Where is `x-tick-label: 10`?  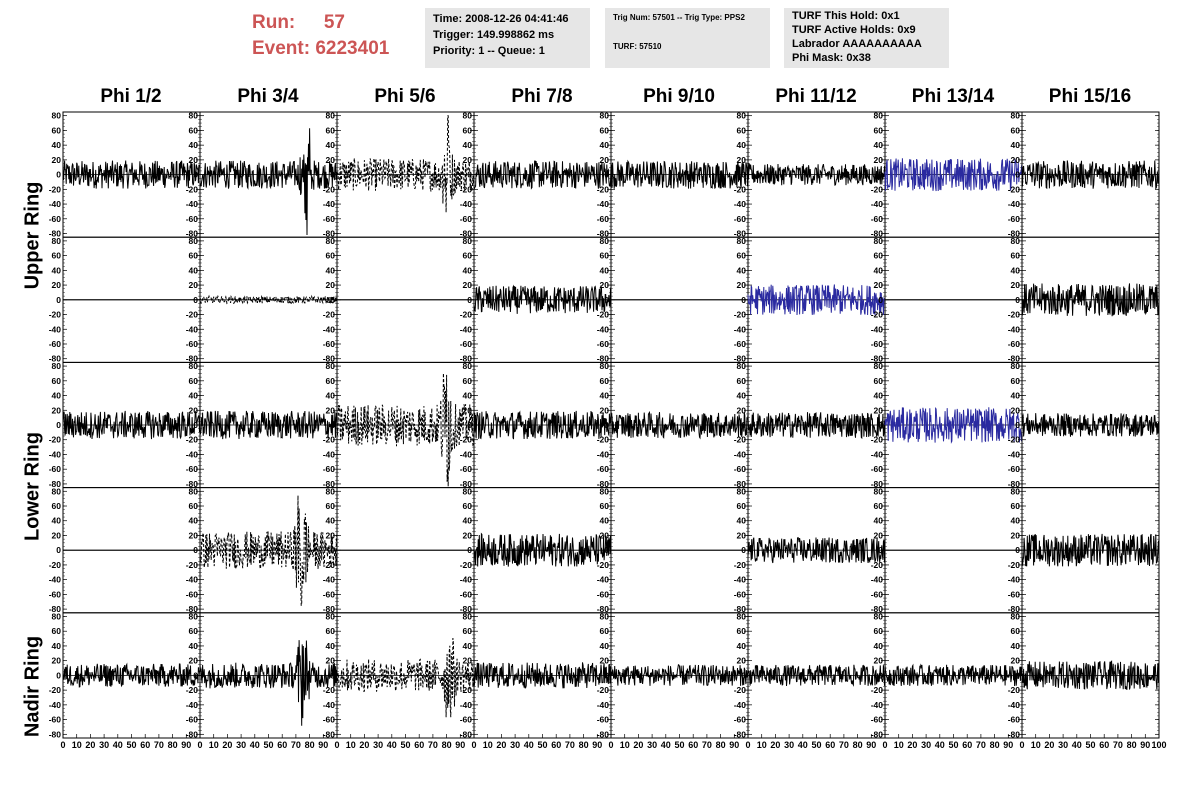 x-tick-label: 10 is located at coordinates (488, 745).